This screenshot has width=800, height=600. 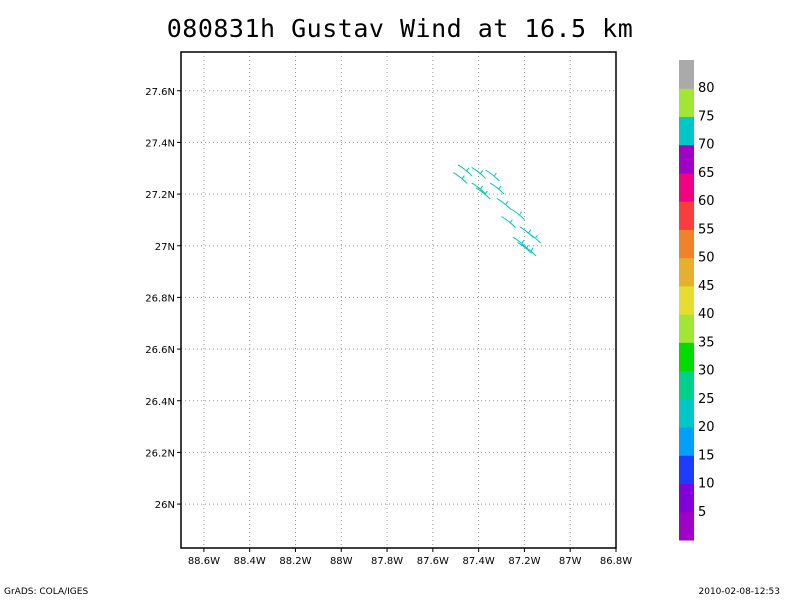 What do you see at coordinates (400, 28) in the screenshot?
I see `plot-title: 080831h Gustav Wind at 16.5 km` at bounding box center [400, 28].